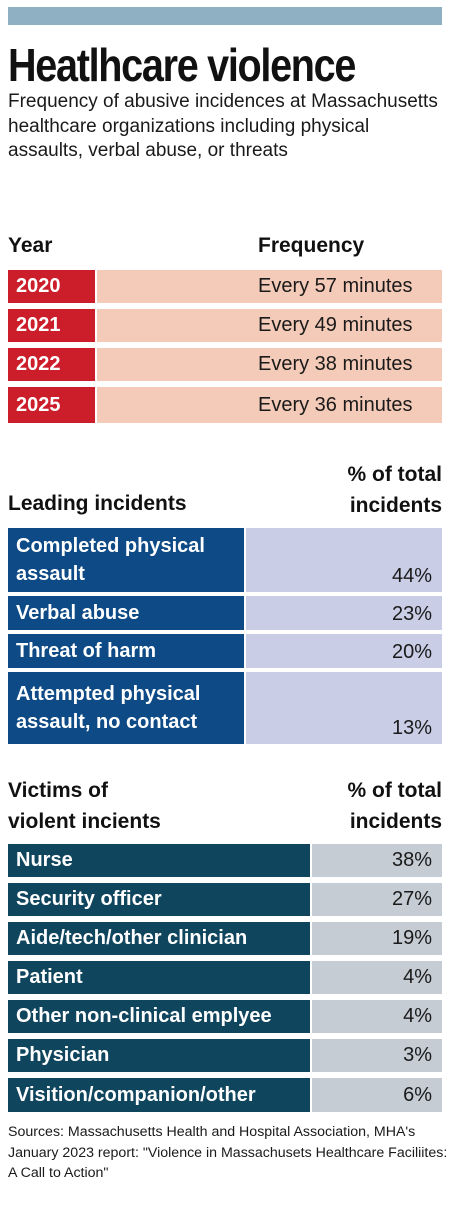 This screenshot has width=450, height=1206. Describe the element at coordinates (159, 977) in the screenshot. I see `victim-label-cell: Patient` at that location.